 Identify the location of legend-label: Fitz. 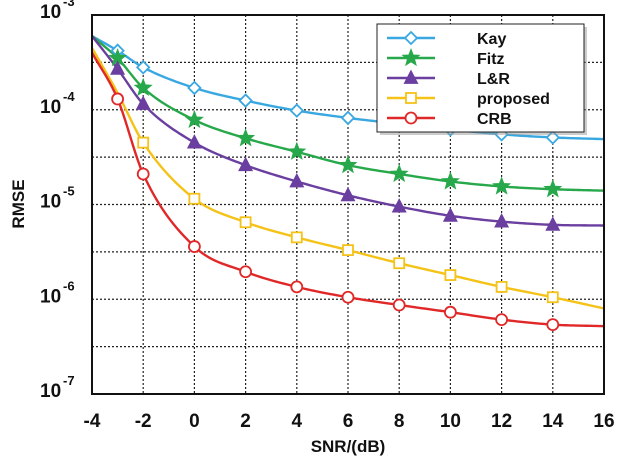
(491, 59).